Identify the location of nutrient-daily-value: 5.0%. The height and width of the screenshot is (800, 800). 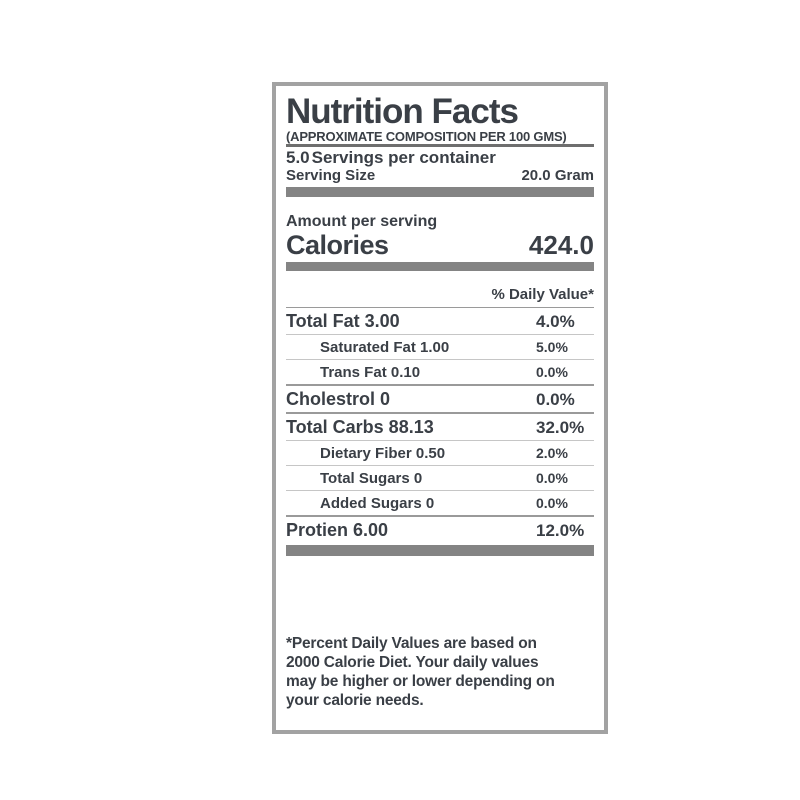
(552, 347).